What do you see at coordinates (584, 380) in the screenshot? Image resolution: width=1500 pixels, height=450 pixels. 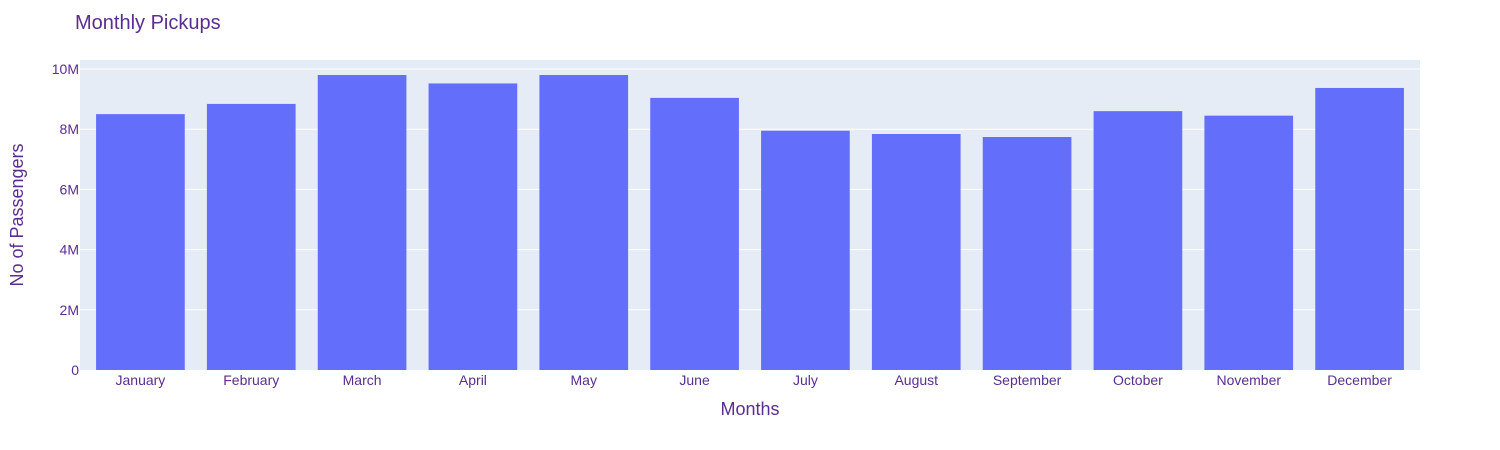 I see `x-tick-label: May` at bounding box center [584, 380].